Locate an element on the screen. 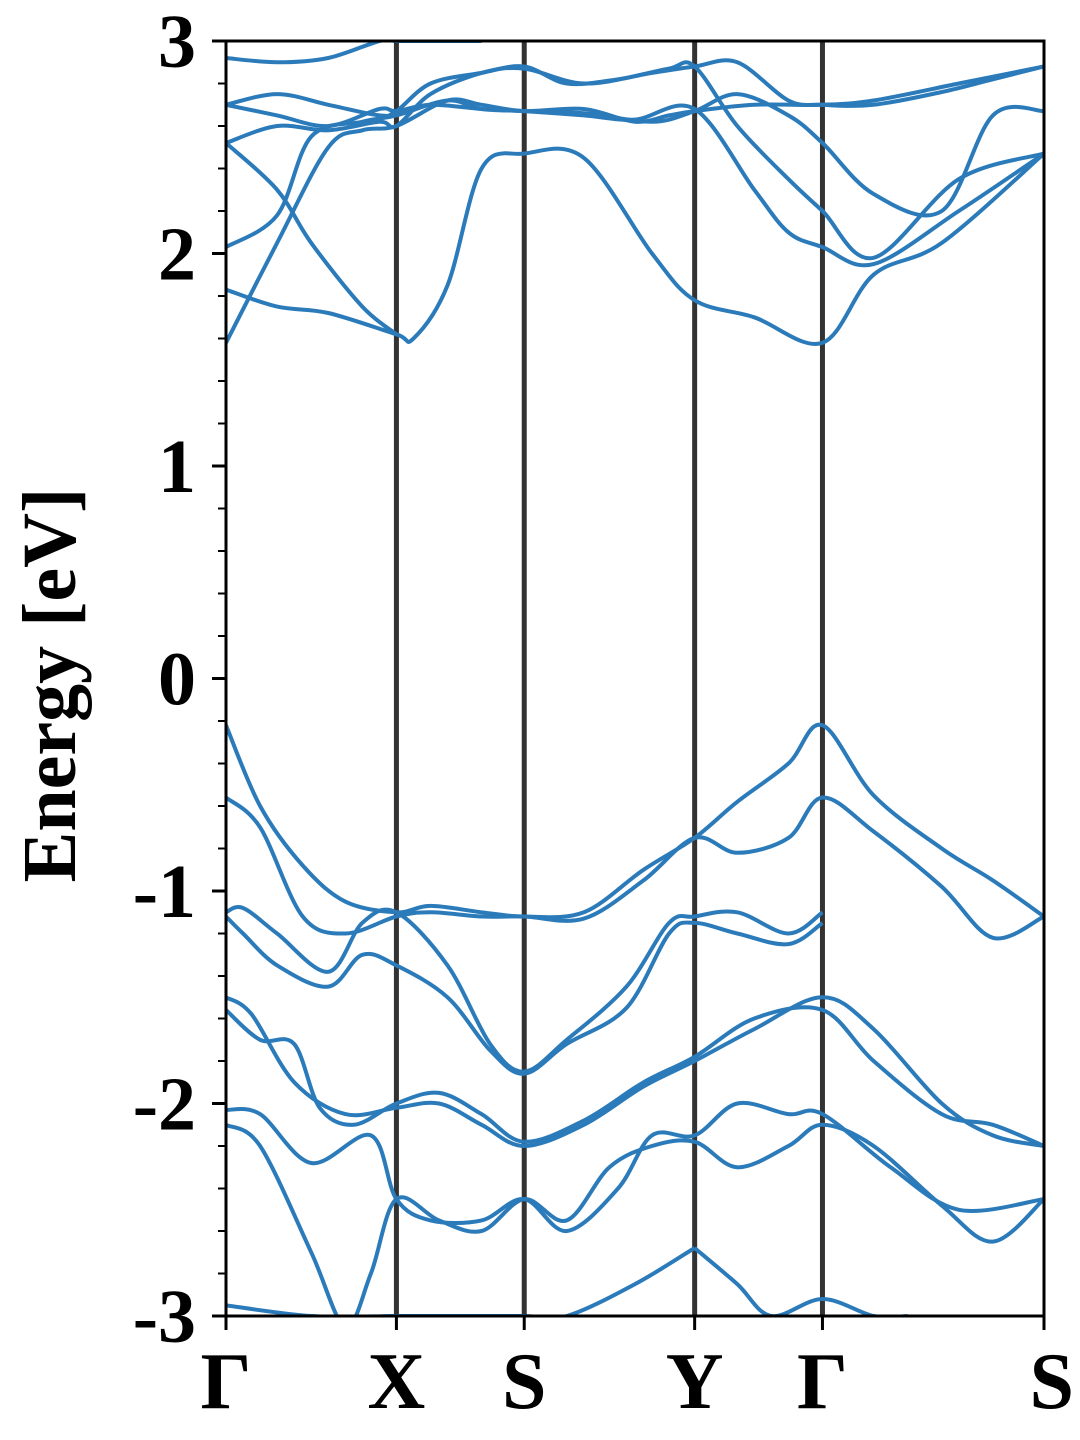 The width and height of the screenshot is (1080, 1440). y-tick-label: -3 is located at coordinates (164, 1317).